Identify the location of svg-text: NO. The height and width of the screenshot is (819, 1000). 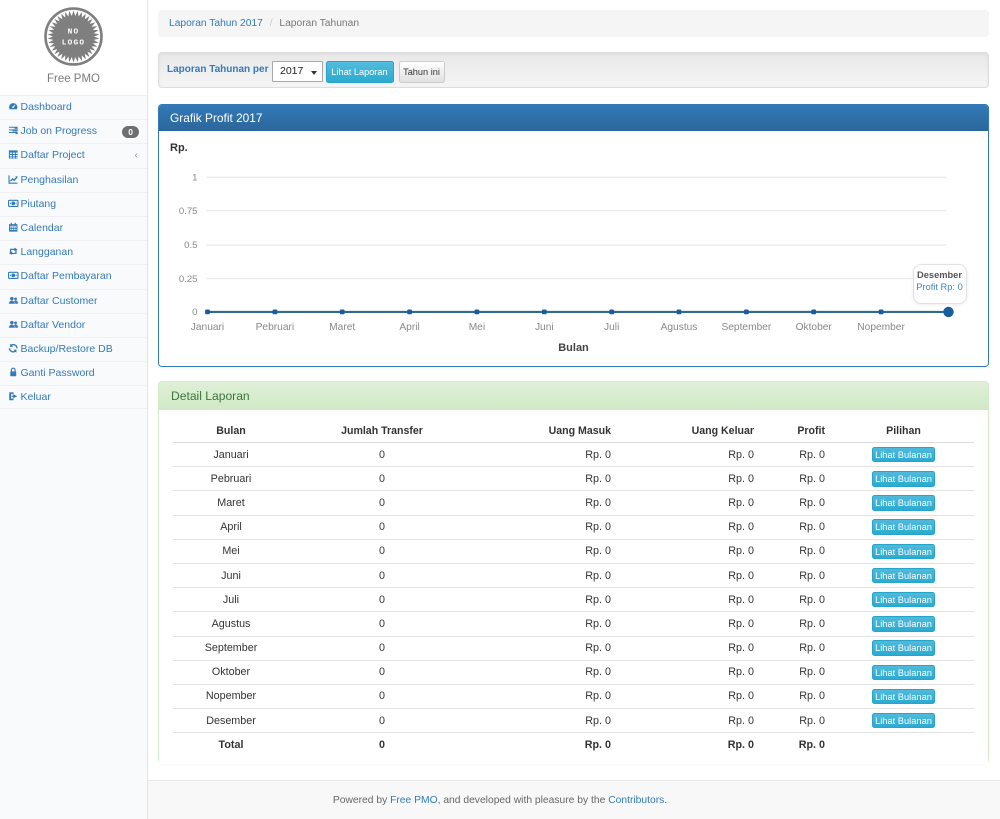
(74, 33).